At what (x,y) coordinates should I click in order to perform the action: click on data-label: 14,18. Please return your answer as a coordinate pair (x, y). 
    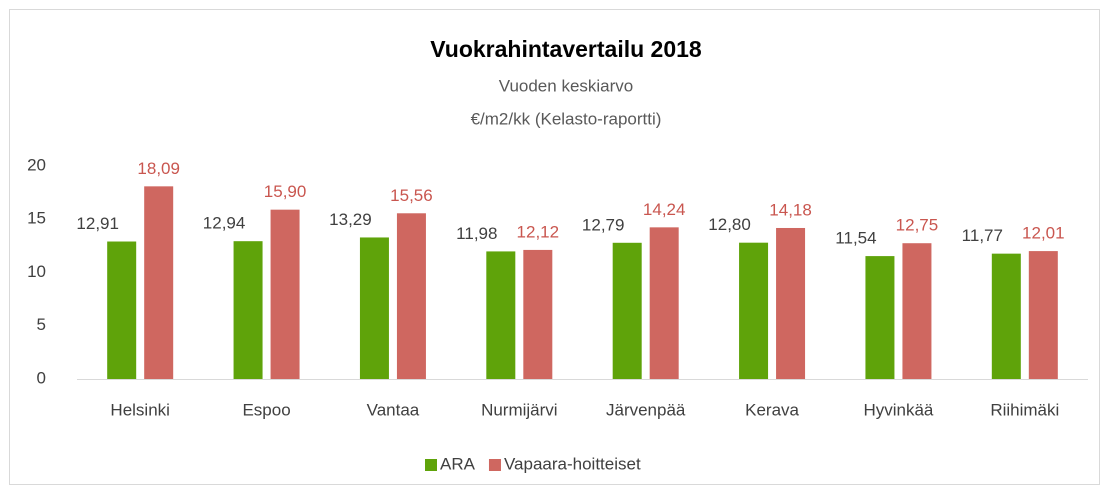
    Looking at the image, I should click on (790, 209).